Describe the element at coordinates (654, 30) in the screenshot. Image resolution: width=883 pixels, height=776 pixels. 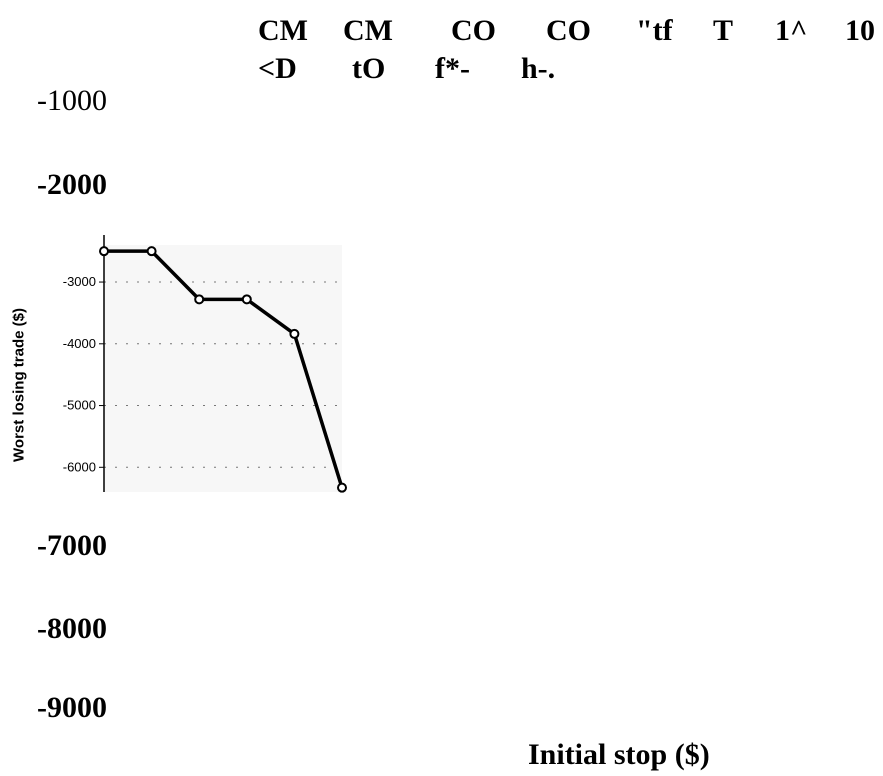
I see `artifact-top-5: "tf` at that location.